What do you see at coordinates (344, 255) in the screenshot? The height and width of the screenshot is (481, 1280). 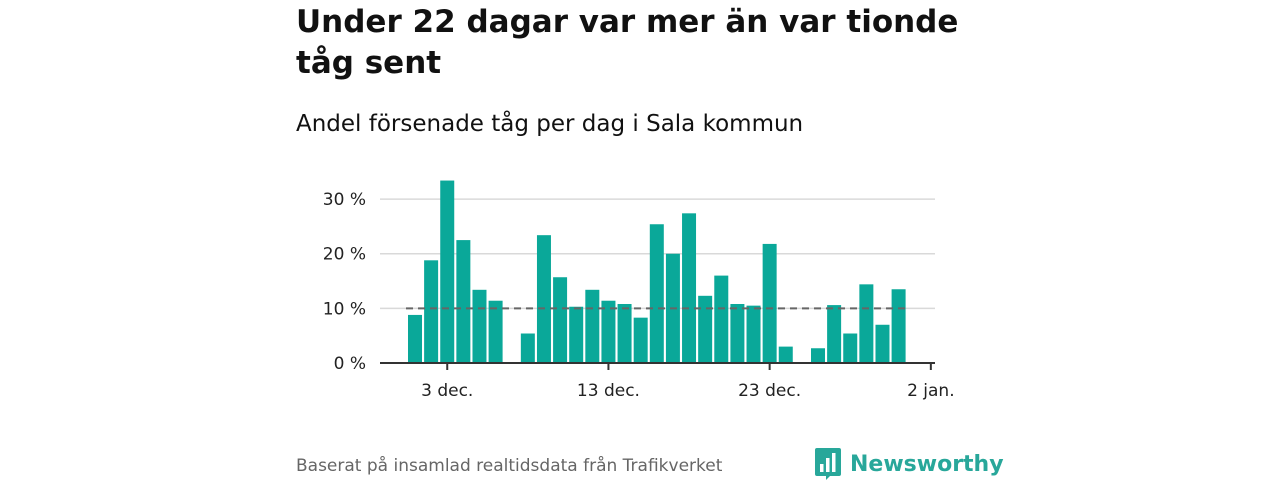 I see `y-tick-label: 20 %` at bounding box center [344, 255].